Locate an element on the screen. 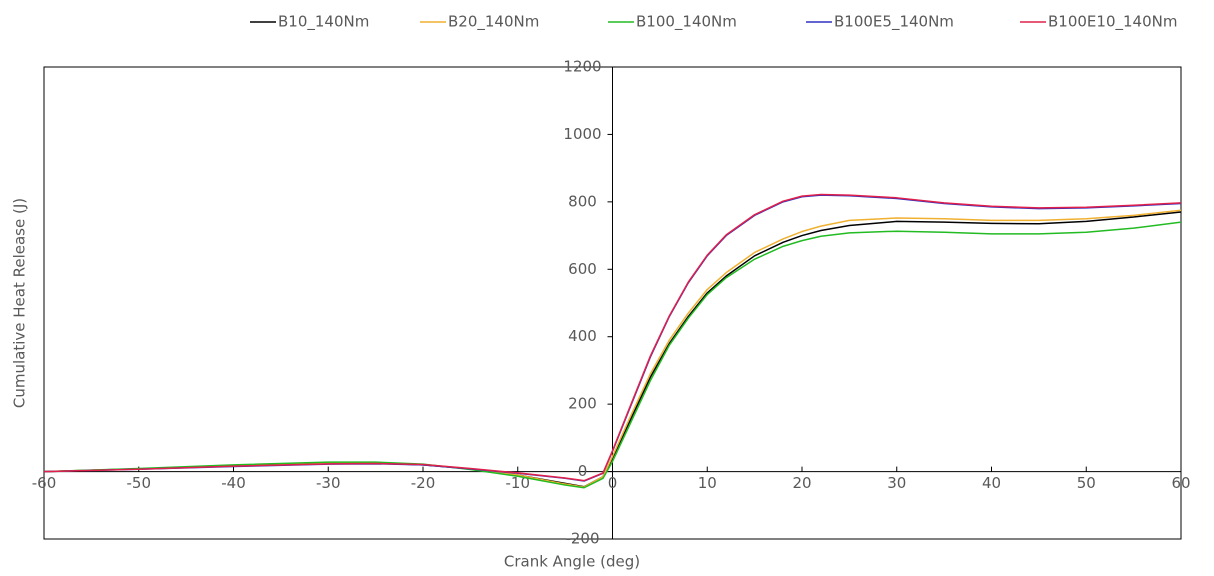 Image resolution: width=1214 pixels, height=576 pixels. x-tick-label: 40 is located at coordinates (991, 483).